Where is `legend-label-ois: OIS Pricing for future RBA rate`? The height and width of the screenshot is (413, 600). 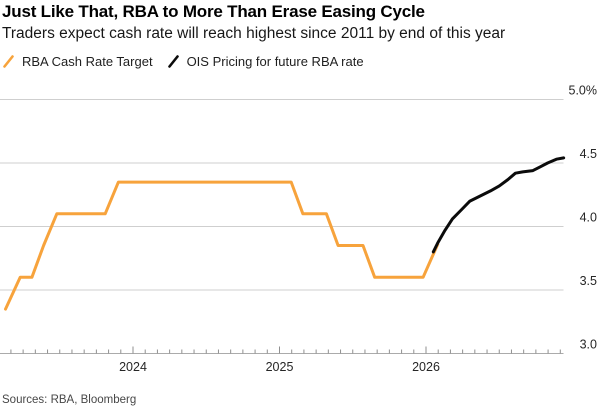 legend-label-ois: OIS Pricing for future RBA rate is located at coordinates (275, 61).